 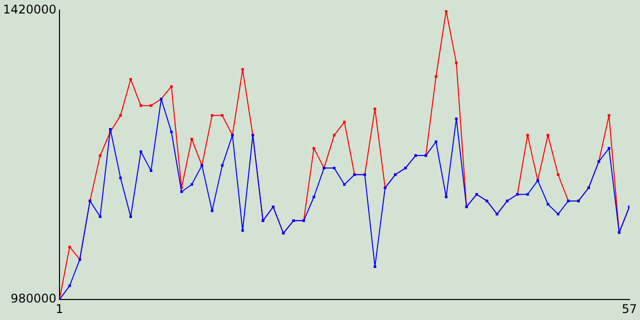 What do you see at coordinates (33, 299) in the screenshot?
I see `y-tick-label: 980000` at bounding box center [33, 299].